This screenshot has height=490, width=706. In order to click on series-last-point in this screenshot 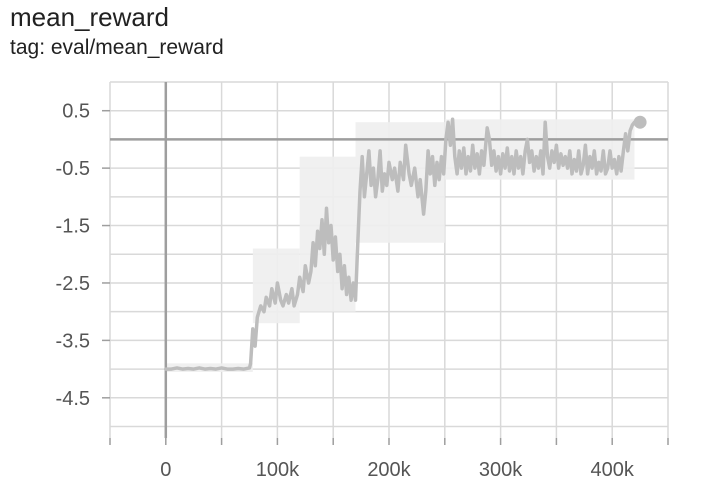, I will do `click(640, 122)`.